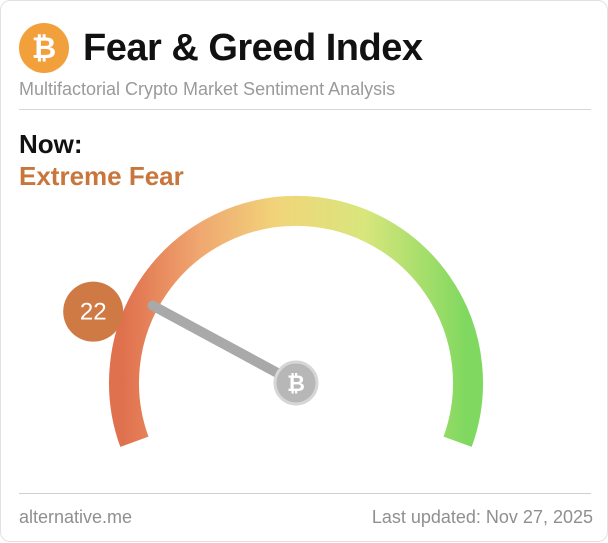  I want to click on gauge-needle, so click(224, 344).